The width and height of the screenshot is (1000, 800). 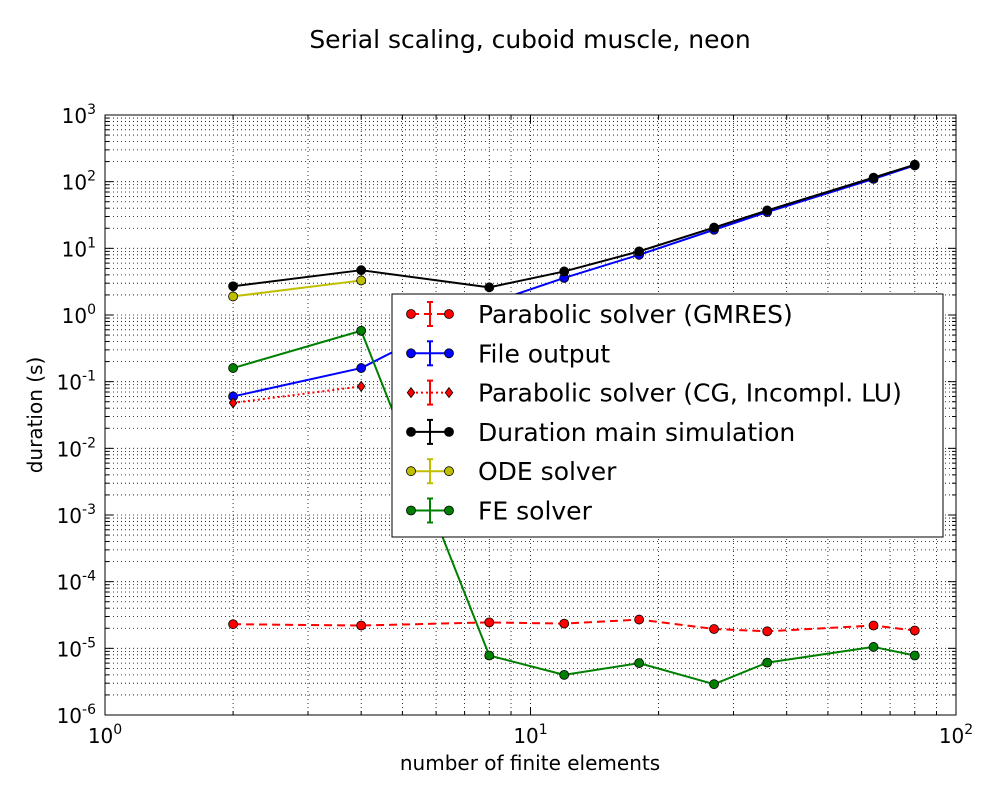 What do you see at coordinates (635, 314) in the screenshot?
I see `legend-label: Parabolic solver (GMRES)` at bounding box center [635, 314].